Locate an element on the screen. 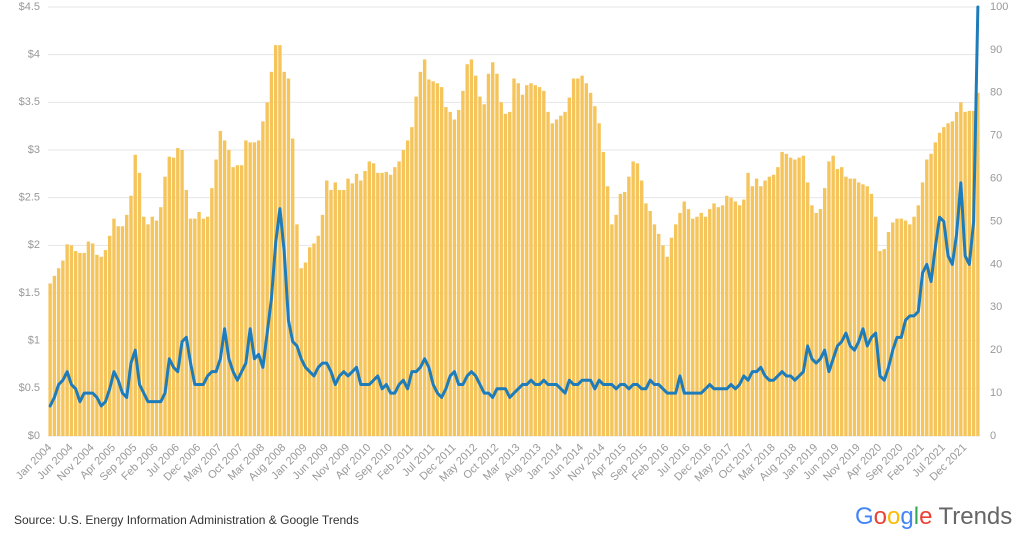 The image size is (1024, 536). y-tick-label: $4 is located at coordinates (34, 55).